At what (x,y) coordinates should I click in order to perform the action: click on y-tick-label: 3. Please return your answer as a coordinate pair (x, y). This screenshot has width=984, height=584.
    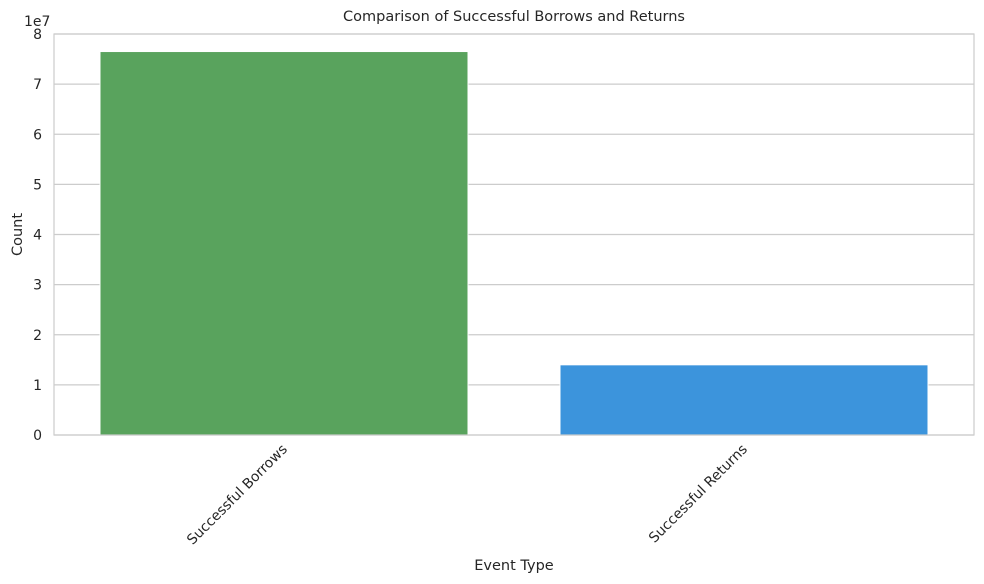
    Looking at the image, I should click on (37, 286).